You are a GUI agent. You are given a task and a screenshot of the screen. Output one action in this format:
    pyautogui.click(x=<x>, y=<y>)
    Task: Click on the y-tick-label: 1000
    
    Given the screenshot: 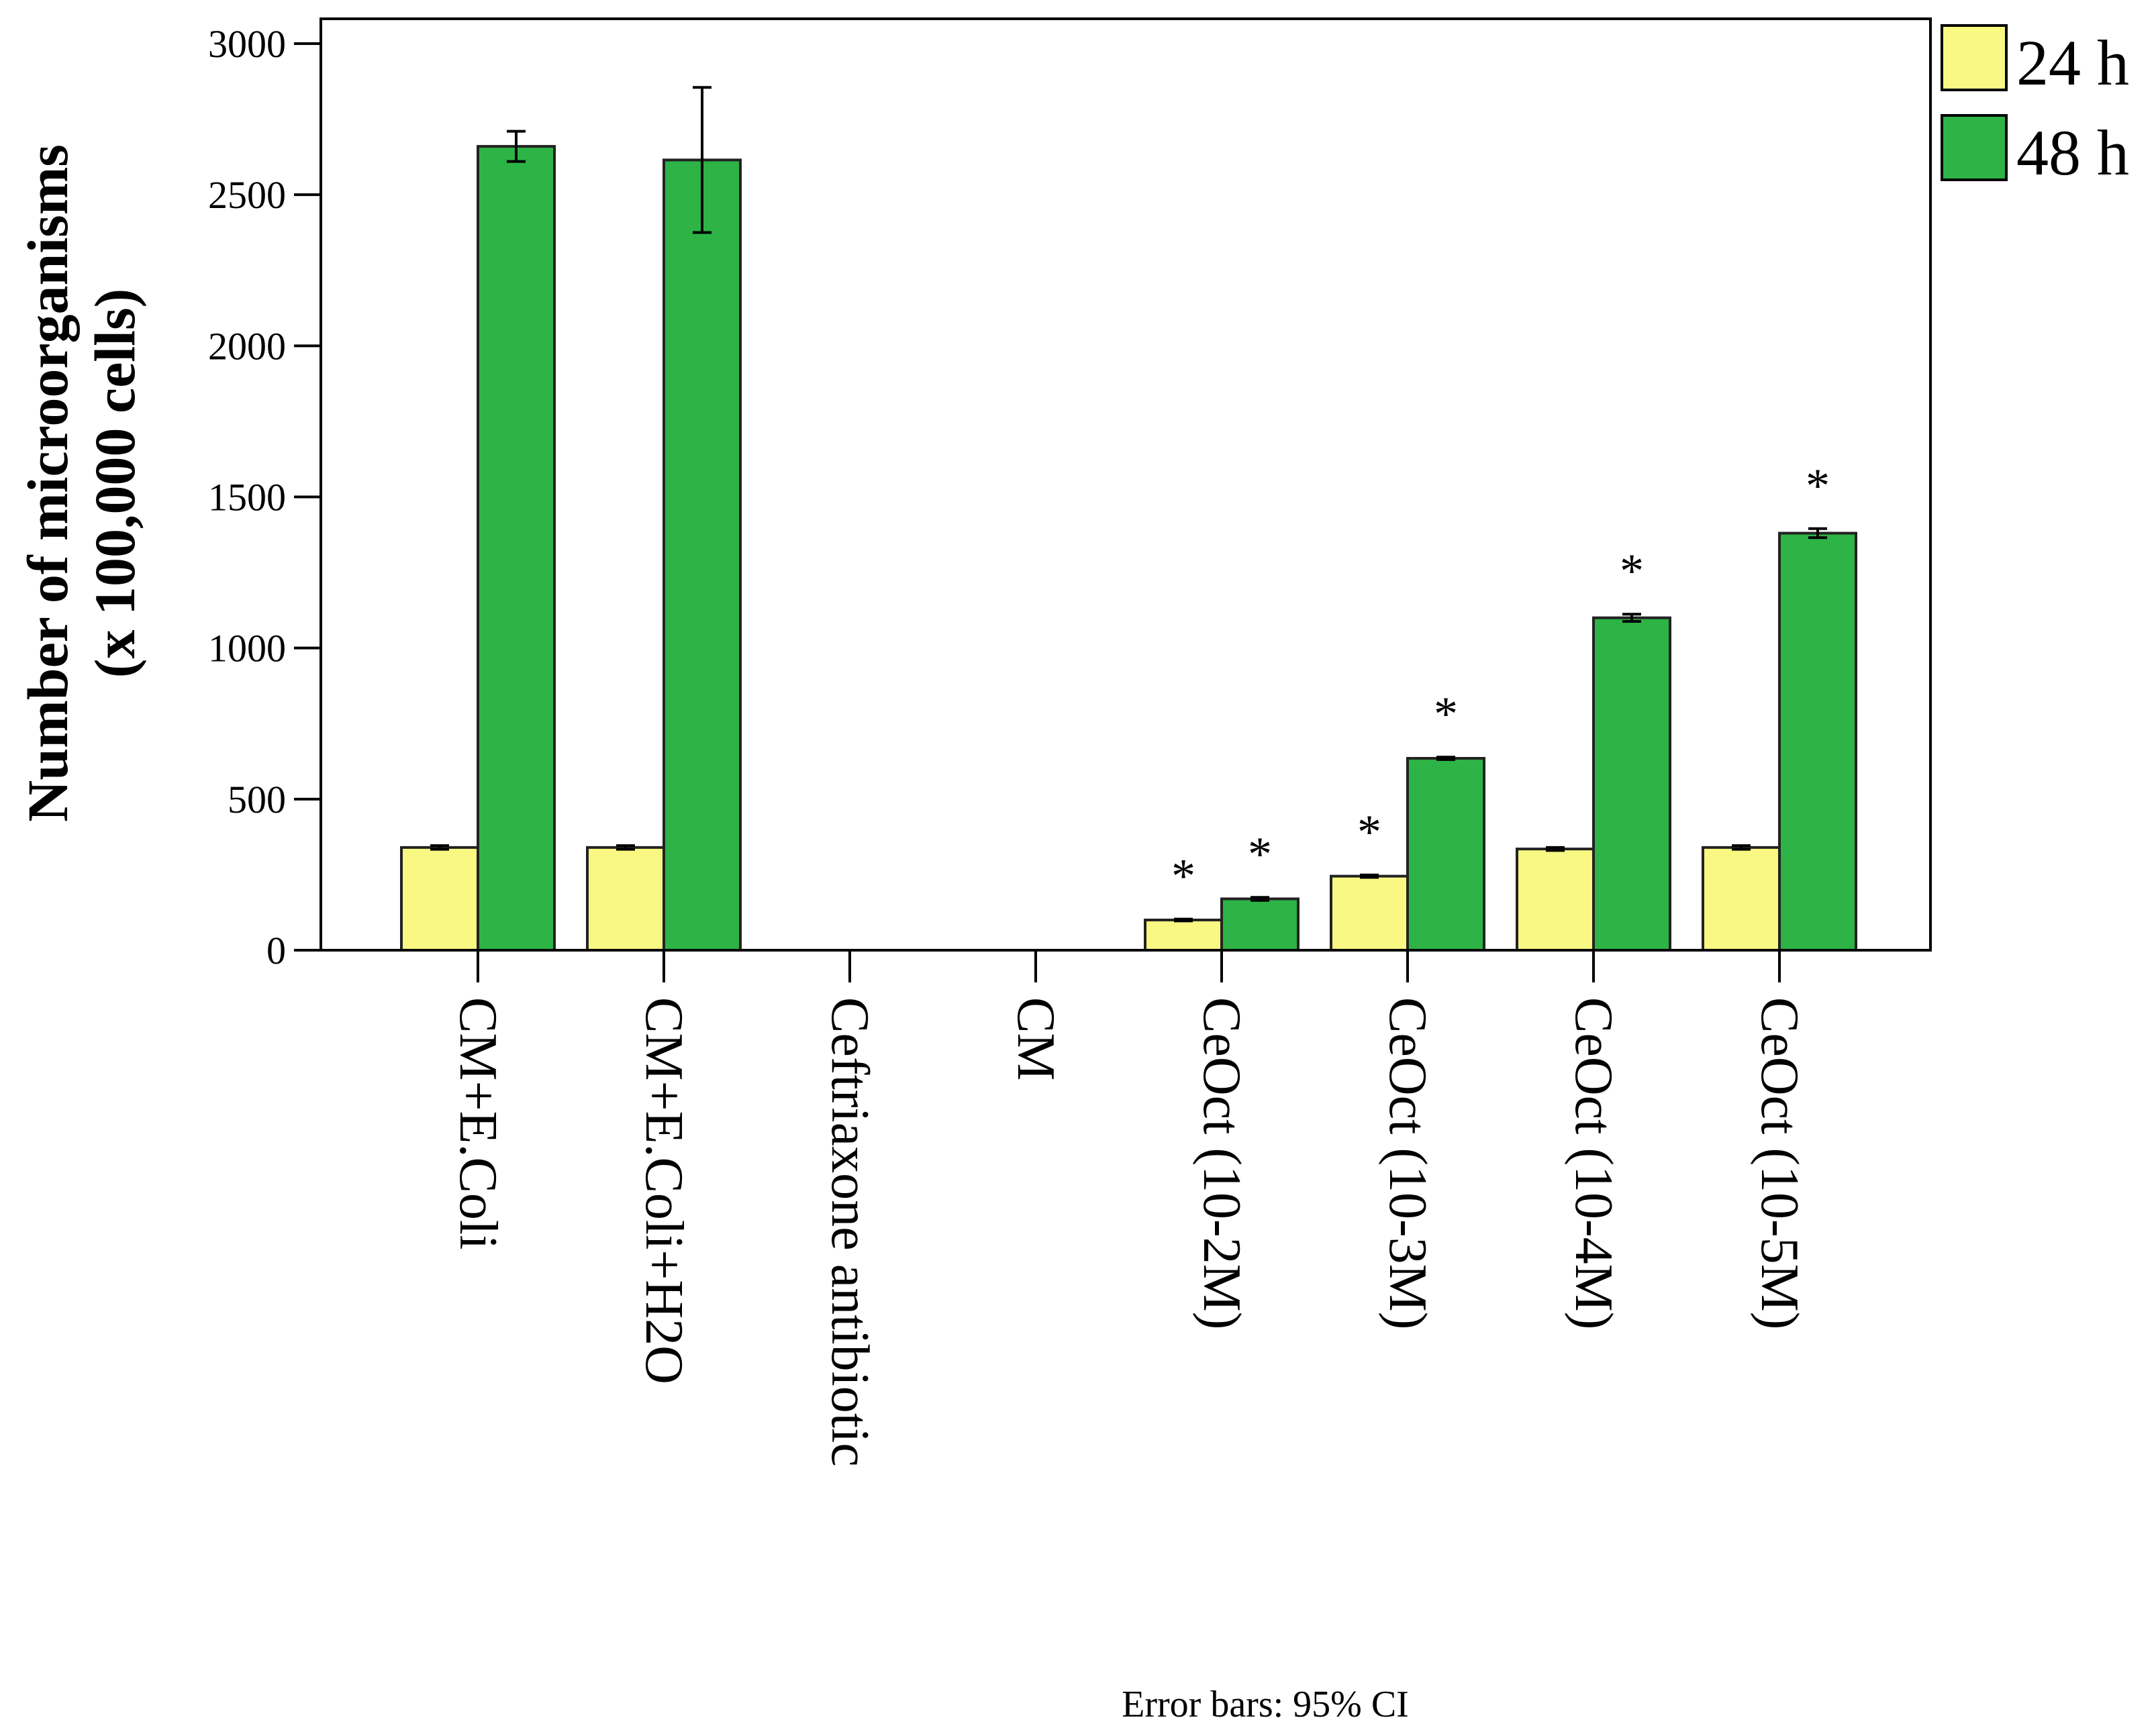 What is the action you would take?
    pyautogui.click(x=247, y=648)
    